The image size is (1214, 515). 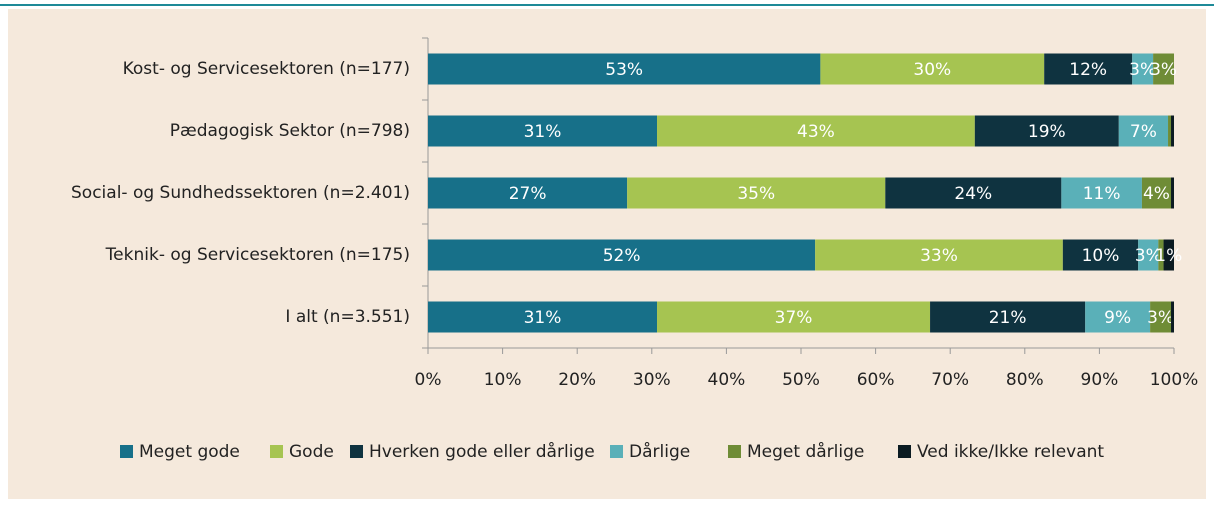 What do you see at coordinates (1010, 452) in the screenshot?
I see `legend-label: Ved ikke/Ikke relevant` at bounding box center [1010, 452].